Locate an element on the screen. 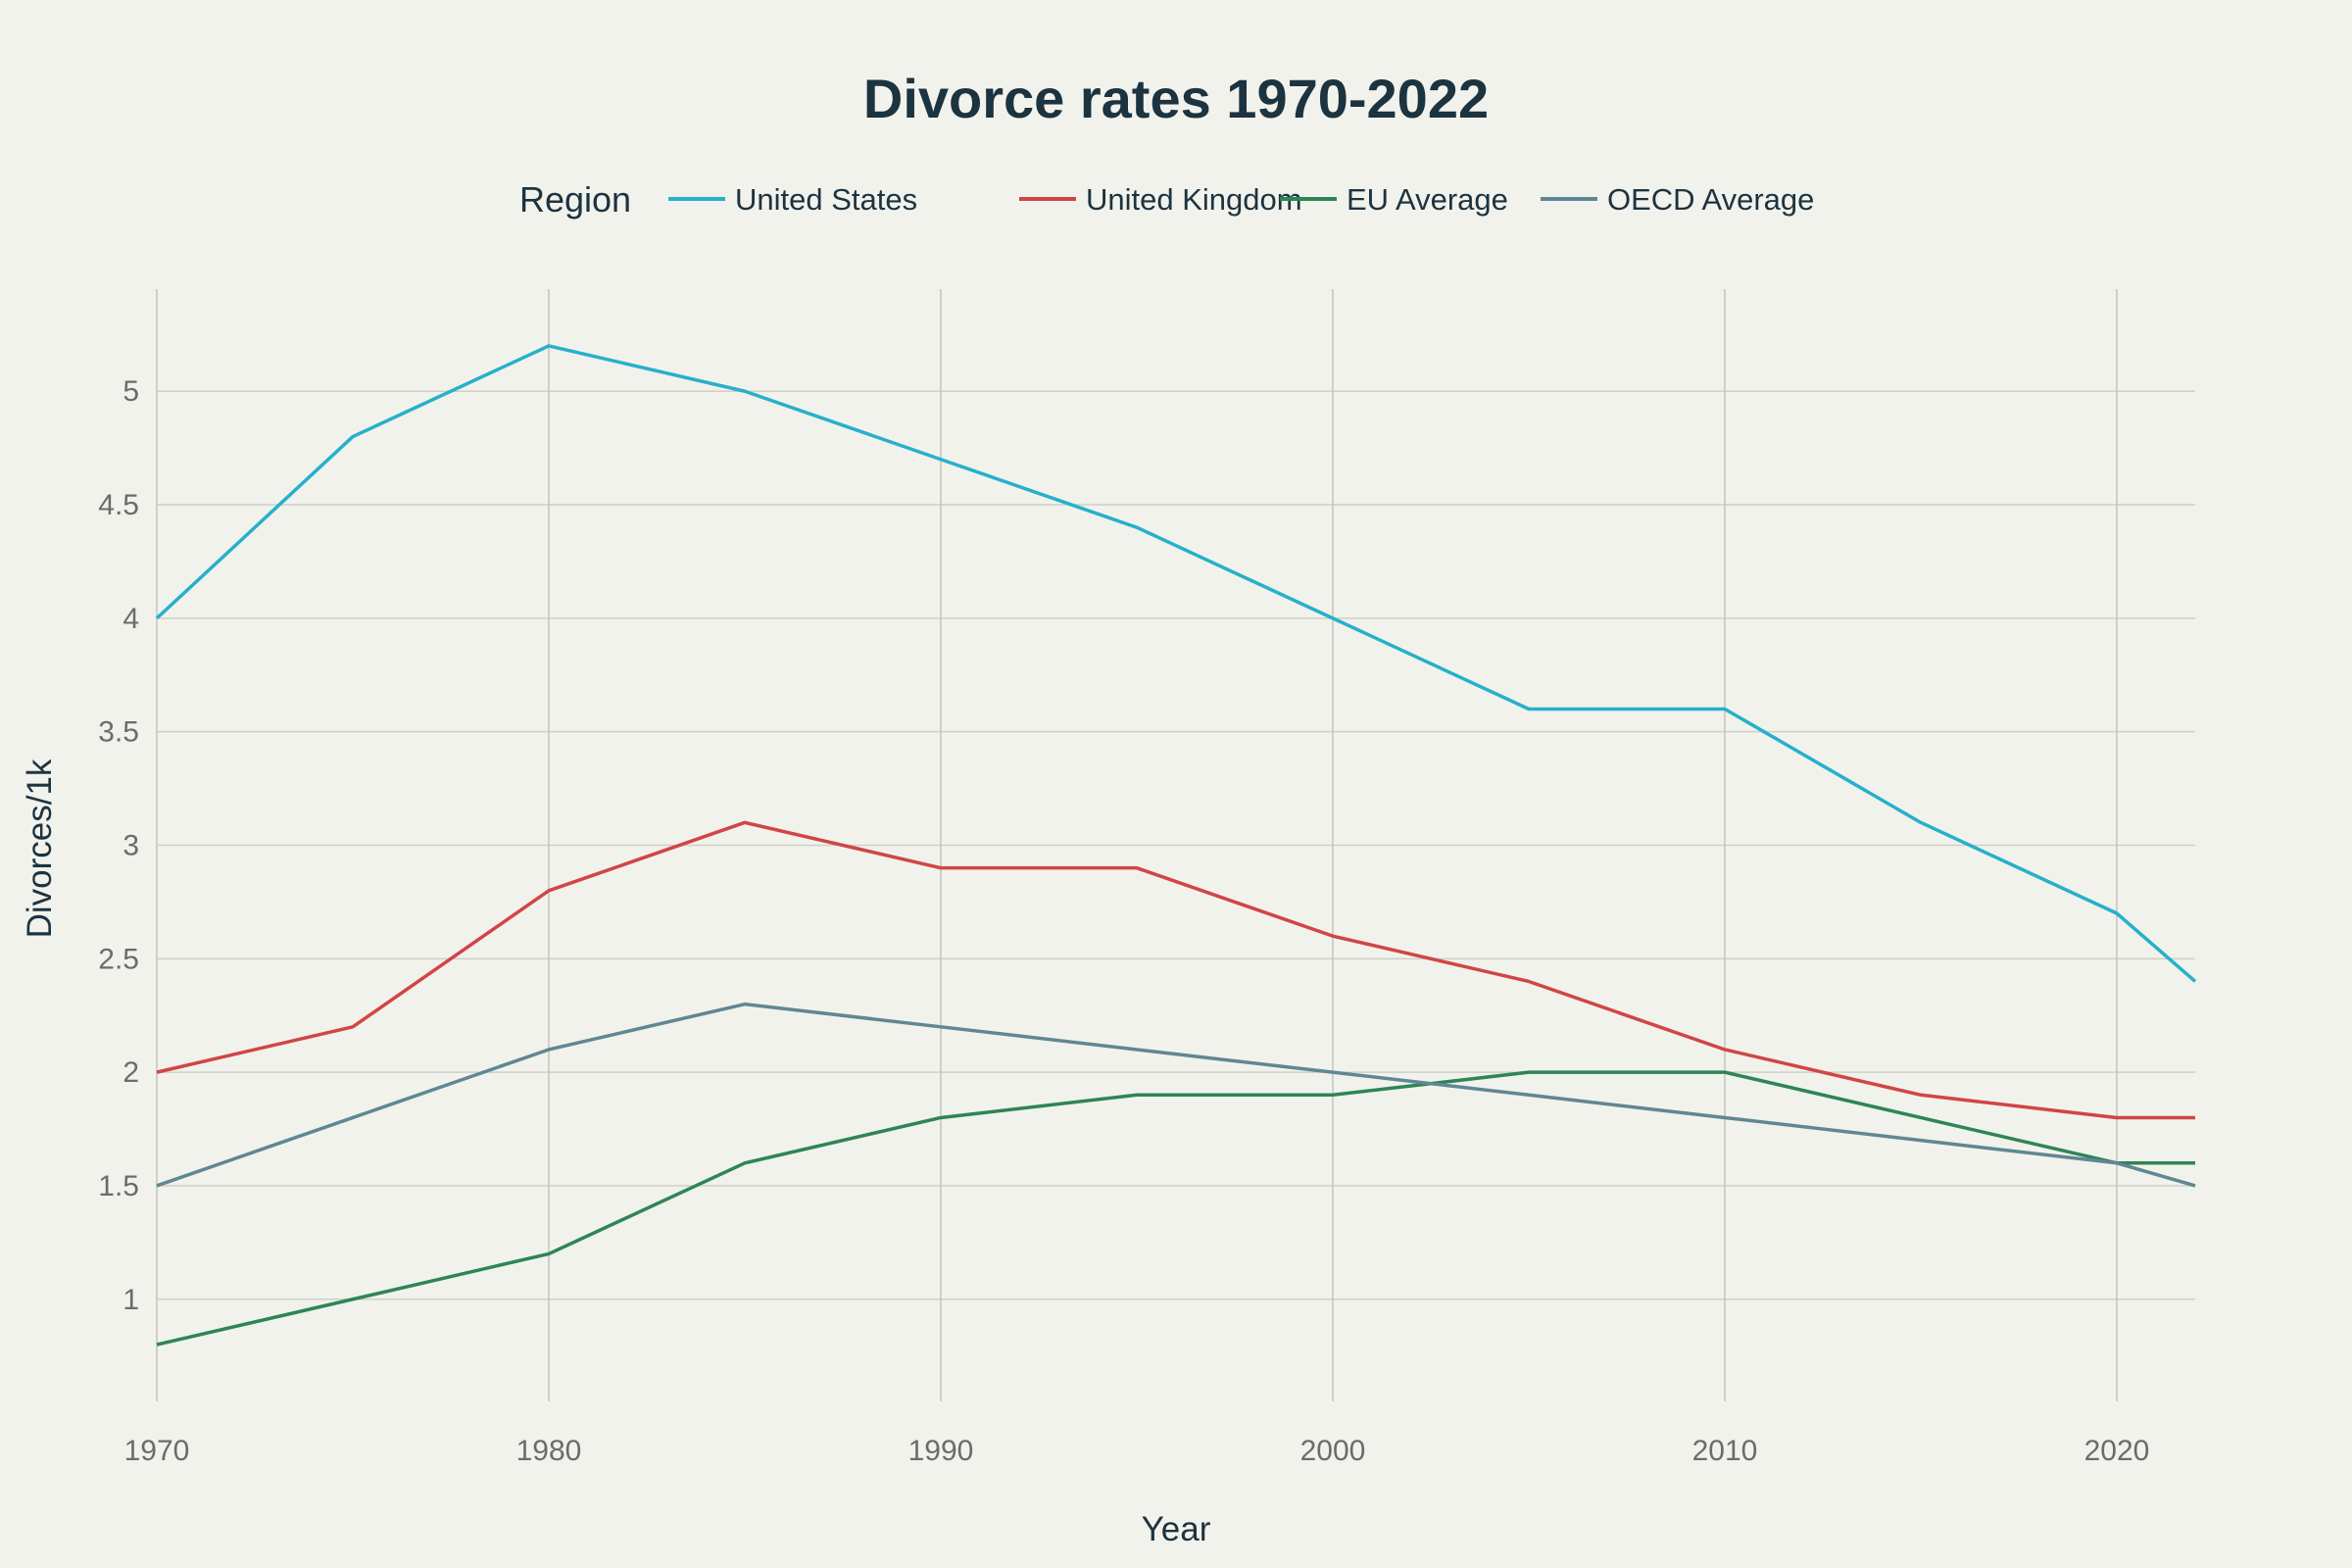  y-axis-title: Divorces/1k is located at coordinates (40, 848).